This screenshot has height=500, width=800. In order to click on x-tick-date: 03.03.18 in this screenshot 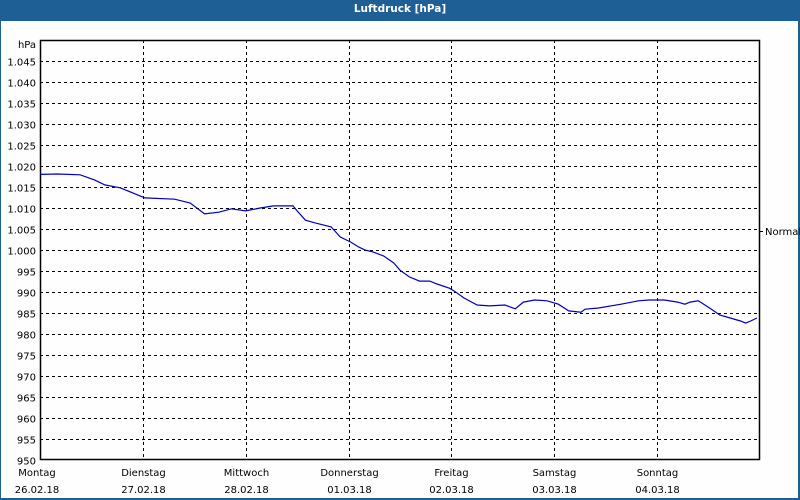, I will do `click(554, 490)`.